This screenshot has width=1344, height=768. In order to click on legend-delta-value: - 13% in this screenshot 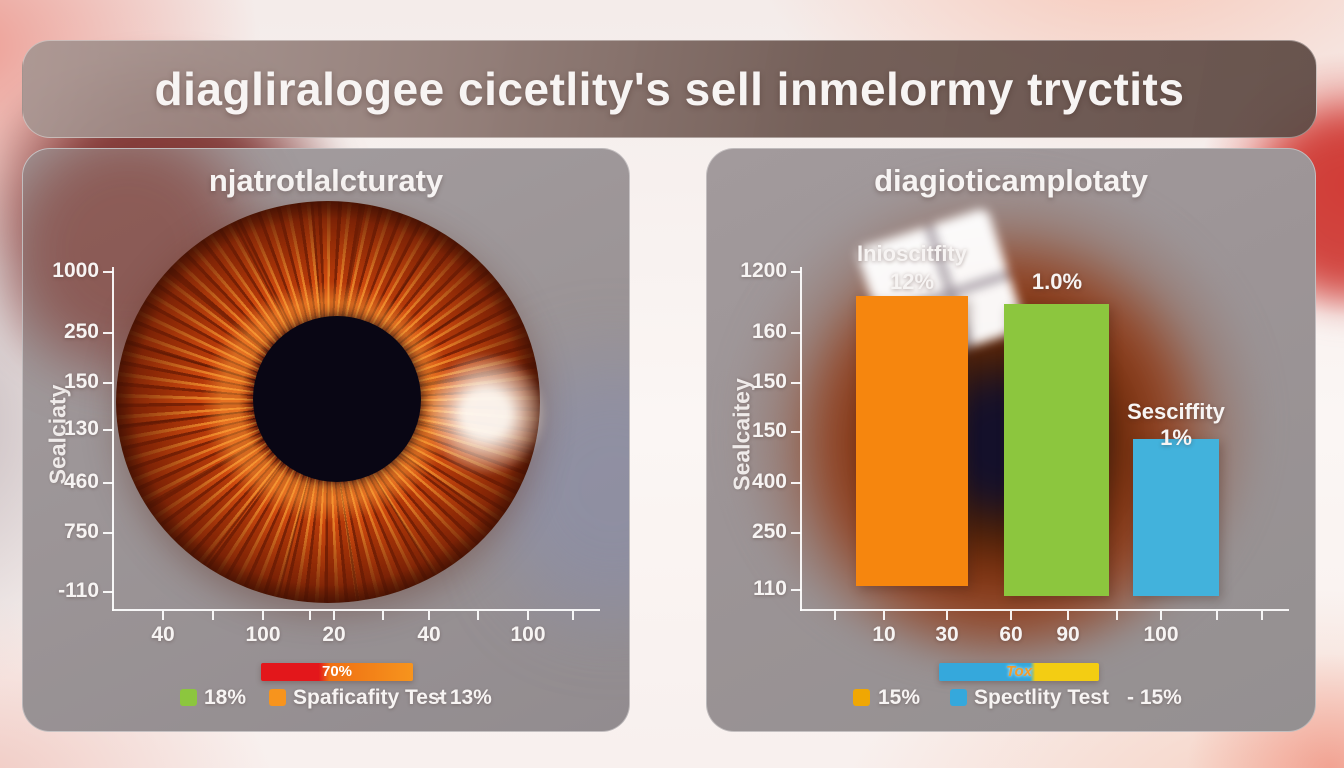, I will do `click(464, 697)`.